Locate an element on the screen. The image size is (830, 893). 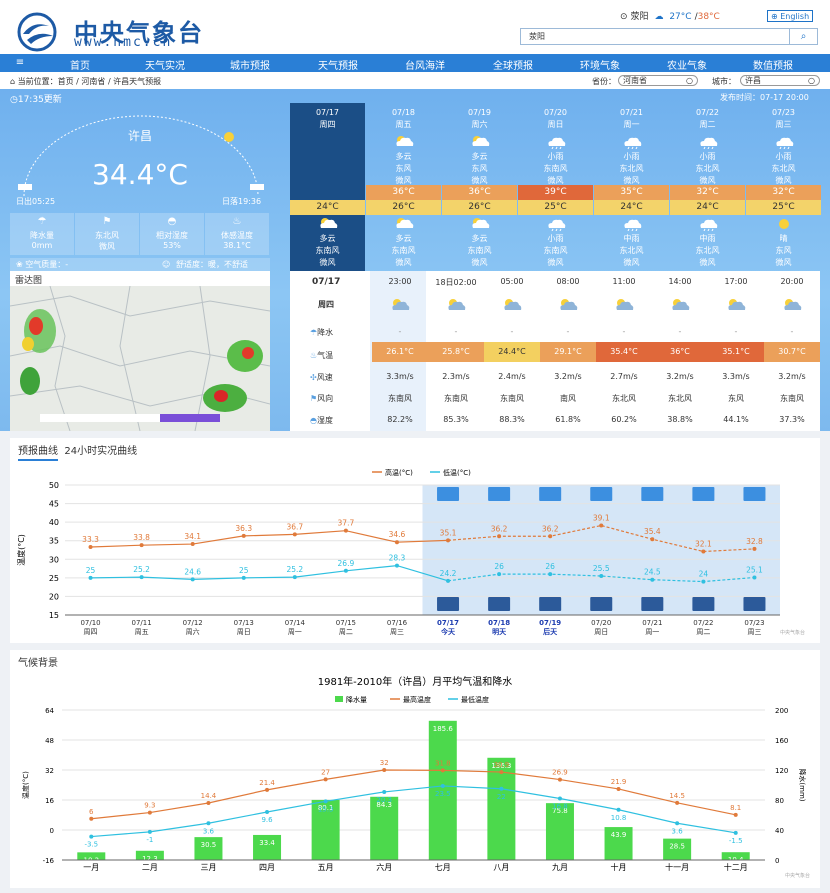
data-label: 8.1 is located at coordinates (735, 808).